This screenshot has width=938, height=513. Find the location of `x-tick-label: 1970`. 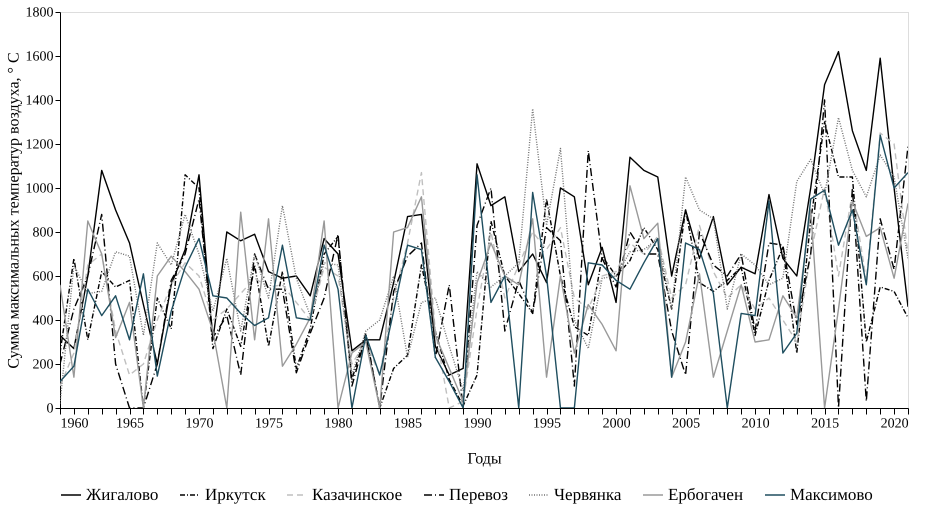

x-tick-label: 1970 is located at coordinates (200, 424).